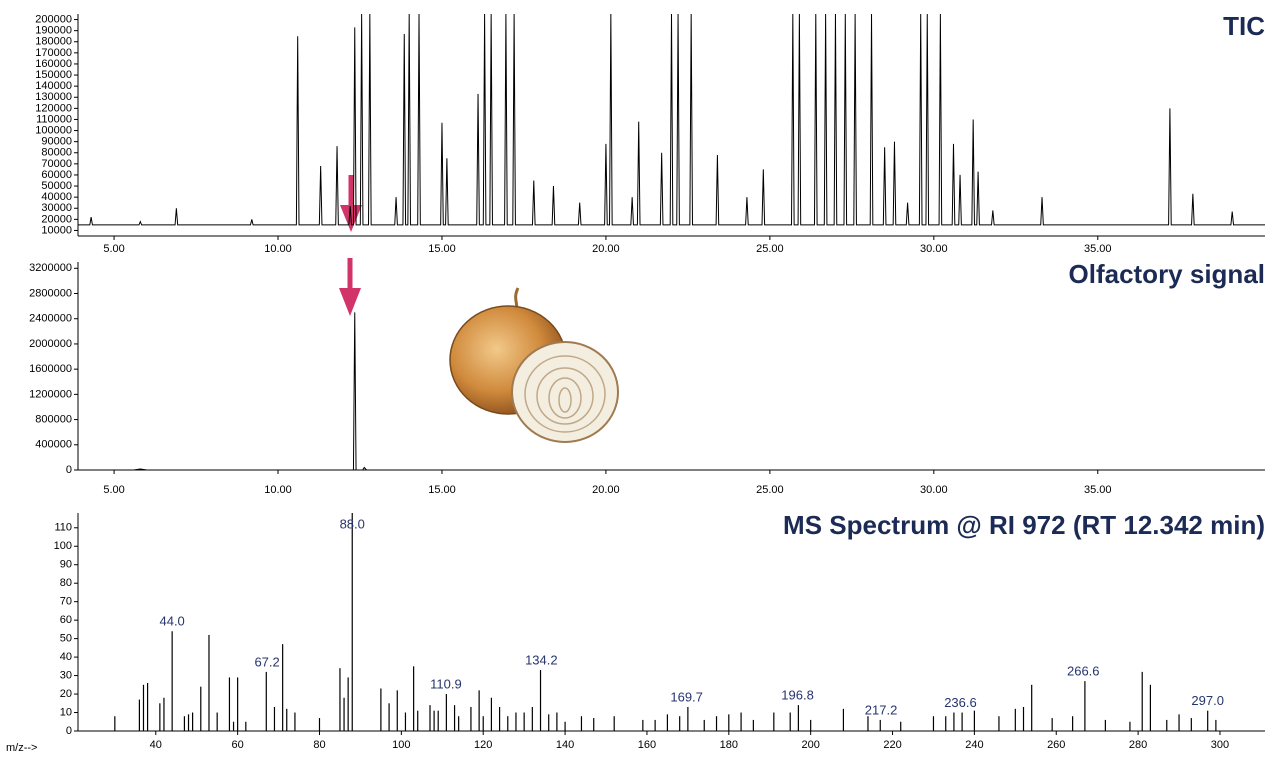 The height and width of the screenshot is (761, 1274). What do you see at coordinates (54, 119) in the screenshot?
I see `y-tick-label: 110000` at bounding box center [54, 119].